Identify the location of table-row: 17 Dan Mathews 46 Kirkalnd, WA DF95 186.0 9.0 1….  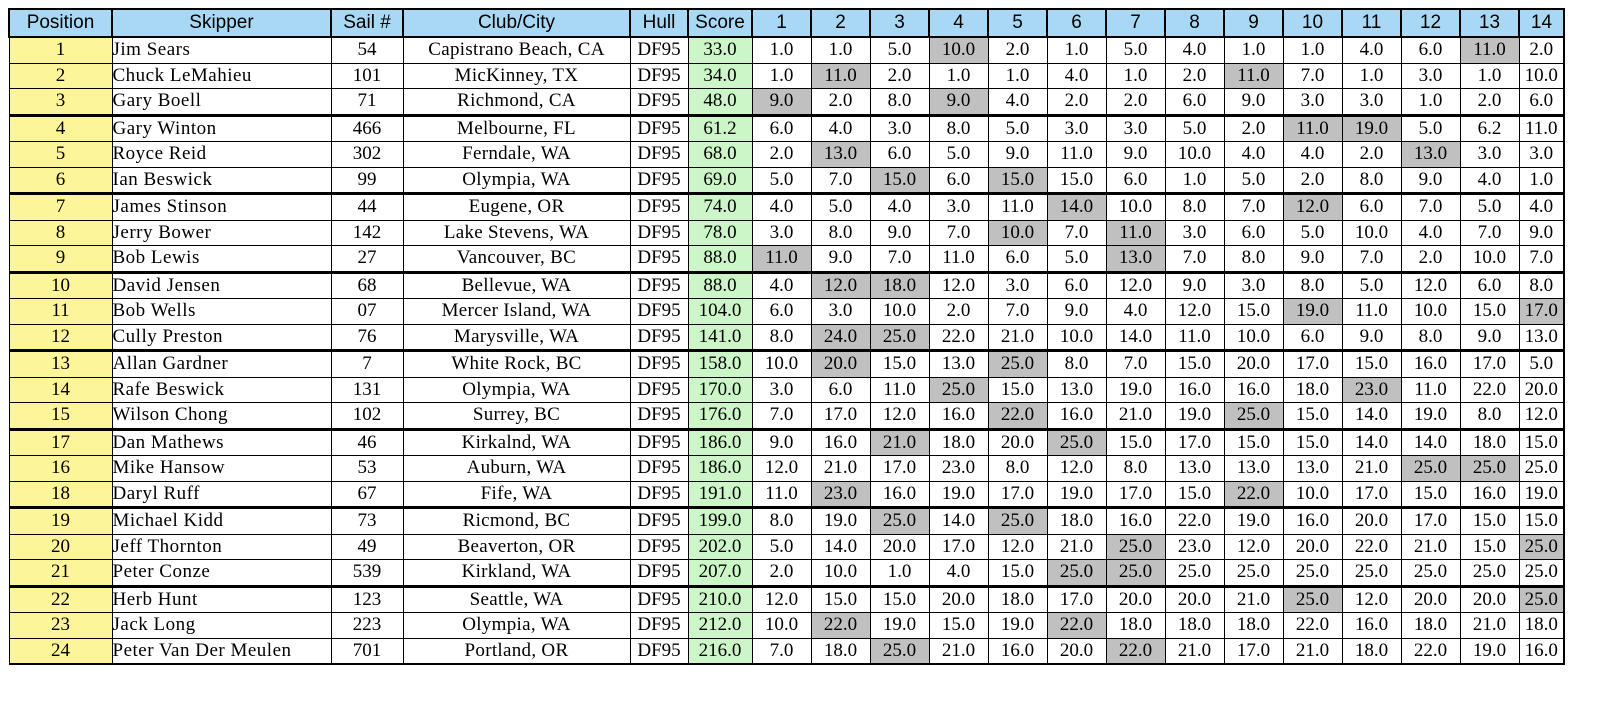
(786, 442).